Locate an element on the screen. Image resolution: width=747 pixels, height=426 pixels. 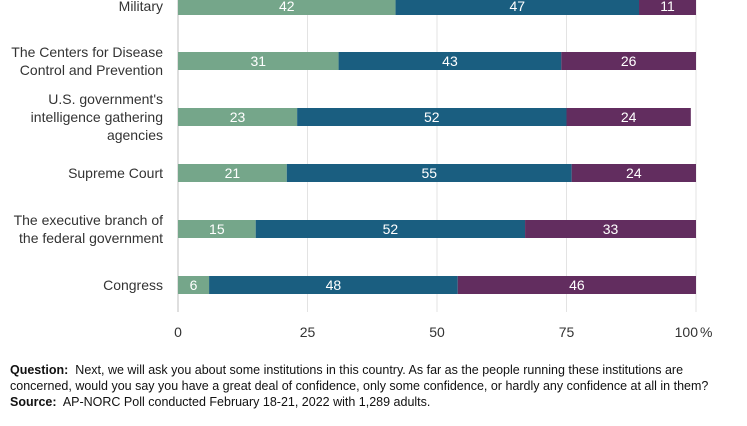
x-unit-label: % is located at coordinates (706, 332).